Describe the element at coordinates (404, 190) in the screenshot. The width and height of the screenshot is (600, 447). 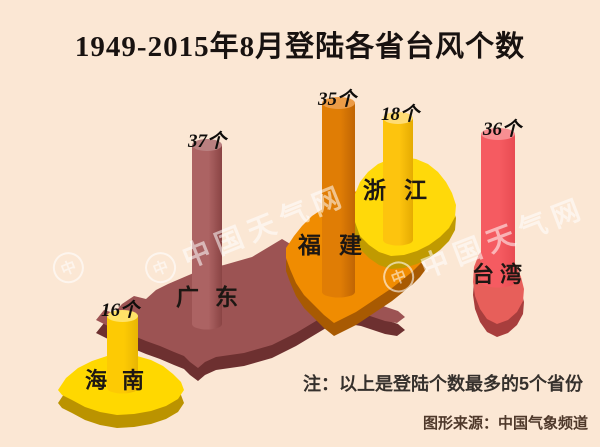
I see `province-label-zhejiang: 浙江` at that location.